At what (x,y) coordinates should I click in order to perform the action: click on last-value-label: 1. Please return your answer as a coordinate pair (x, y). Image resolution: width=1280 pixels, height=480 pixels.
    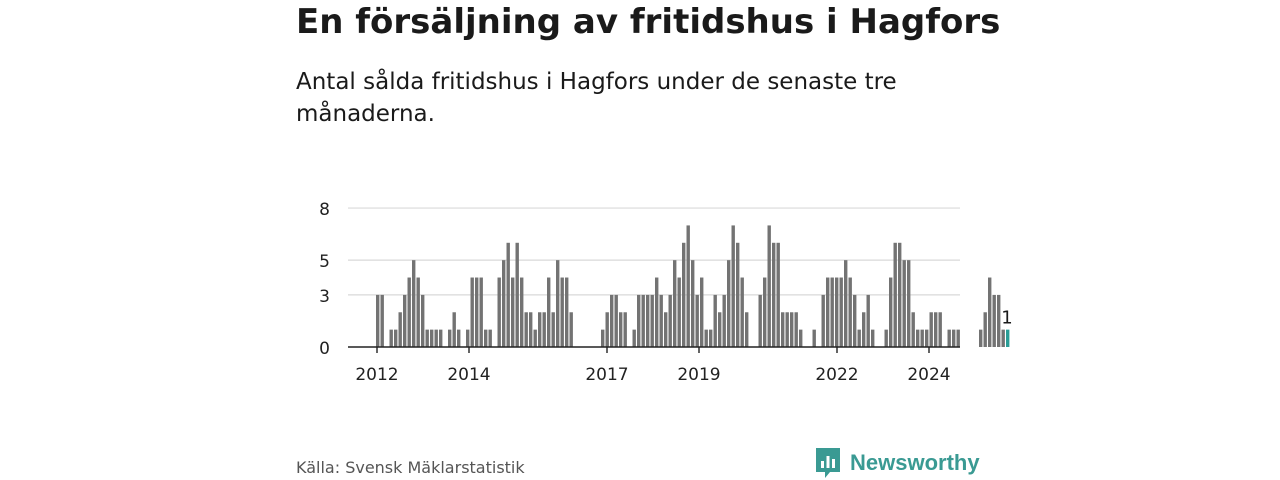
    Looking at the image, I should click on (1006, 318).